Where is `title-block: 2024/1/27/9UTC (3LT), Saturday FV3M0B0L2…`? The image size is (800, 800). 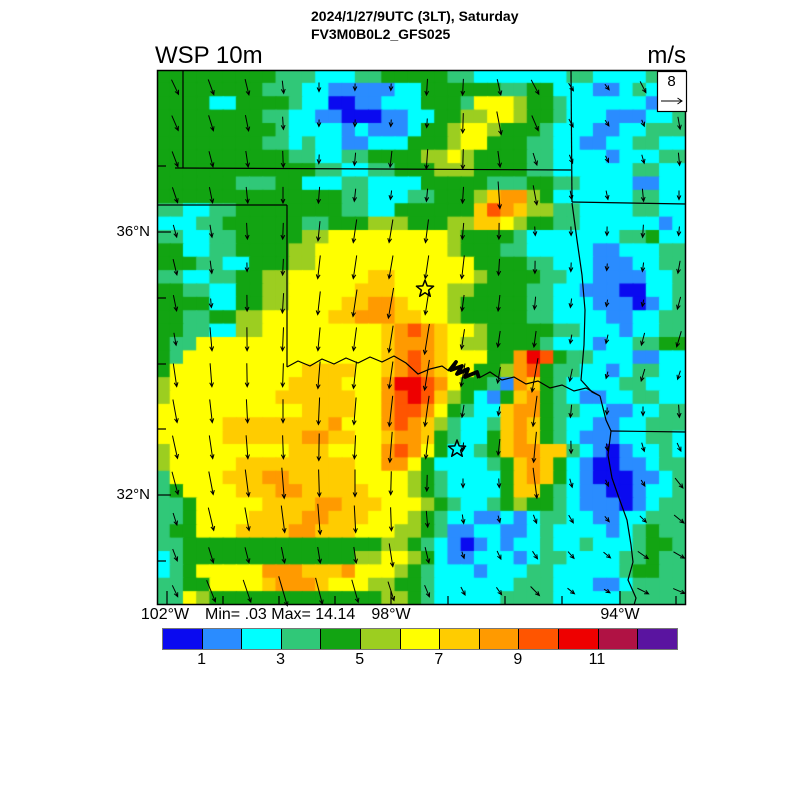
title-block: 2024/1/27/9UTC (3LT), Saturday FV3M0B0L2… is located at coordinates (414, 25).